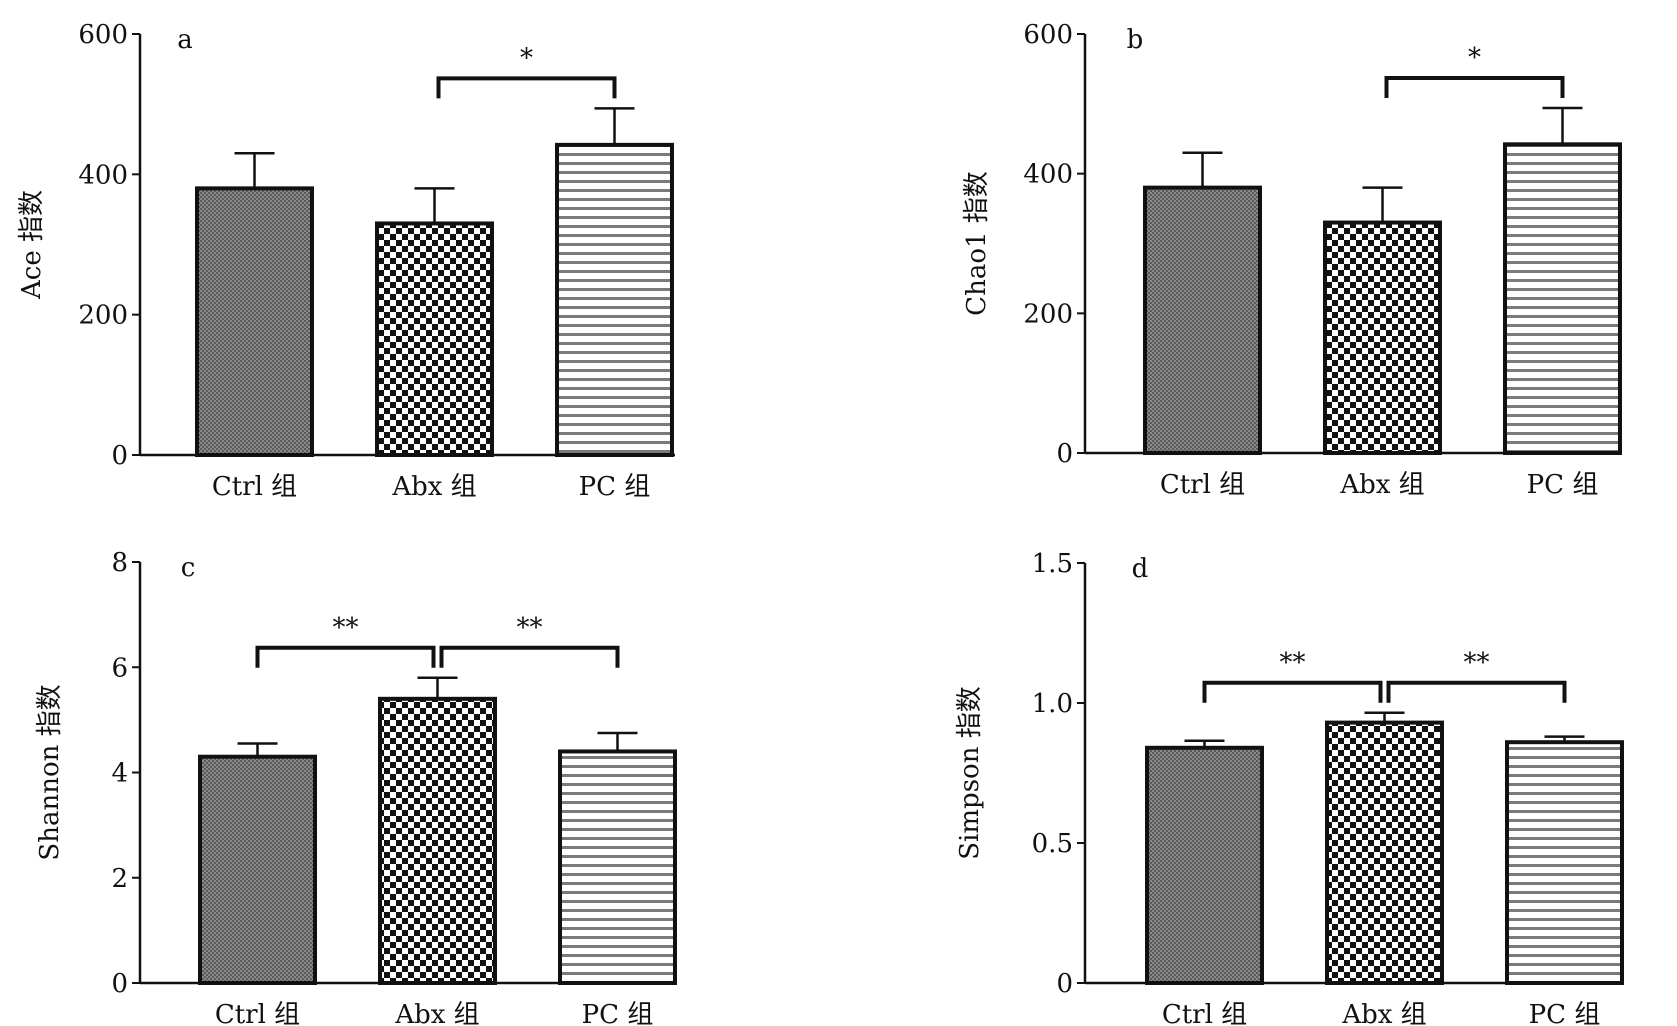  I want to click on y-tick-label: 1.0, so click(1052, 704).